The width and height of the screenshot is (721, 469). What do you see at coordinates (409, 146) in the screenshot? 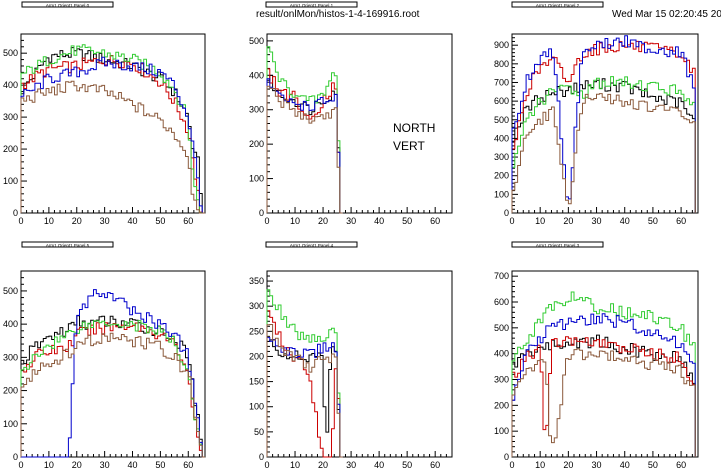
I see `annotation-vert: VERT` at bounding box center [409, 146].